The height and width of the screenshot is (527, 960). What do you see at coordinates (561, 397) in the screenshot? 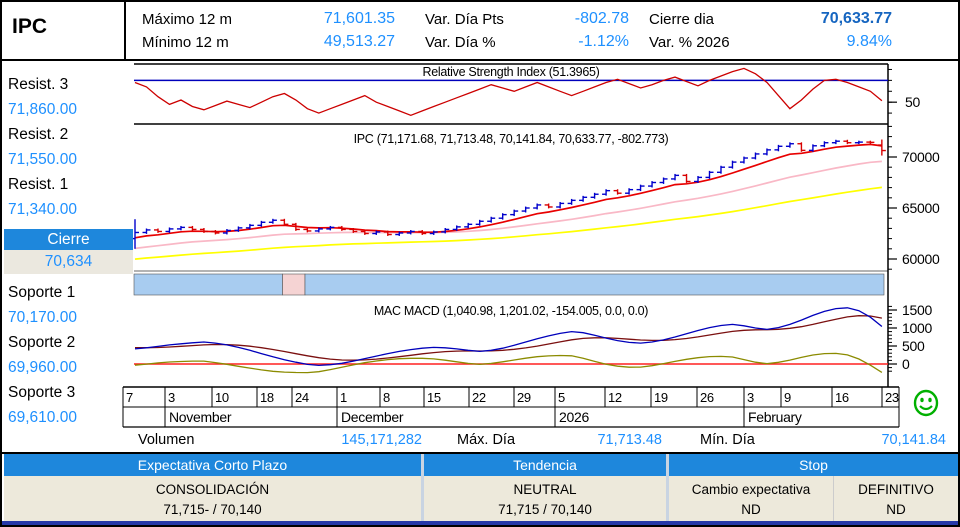
I see `xaxis-day-label: 5` at bounding box center [561, 397].